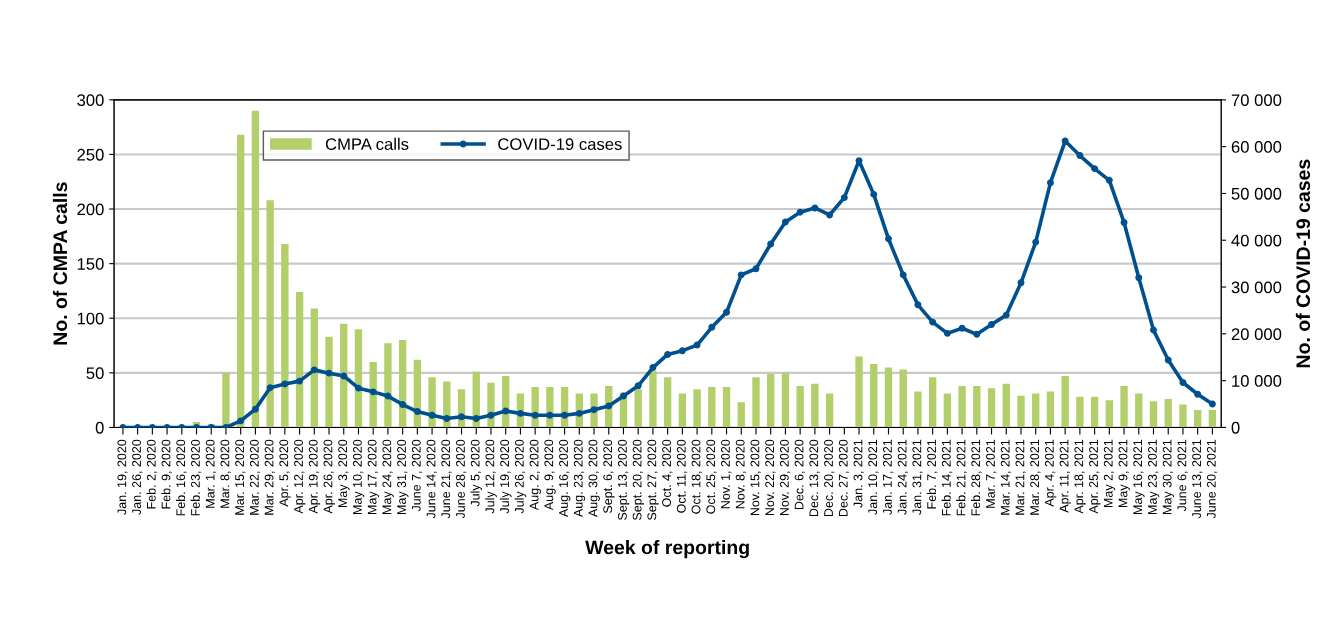  What do you see at coordinates (1124, 473) in the screenshot?
I see `x-tick-label: May 9, 2021` at bounding box center [1124, 473].